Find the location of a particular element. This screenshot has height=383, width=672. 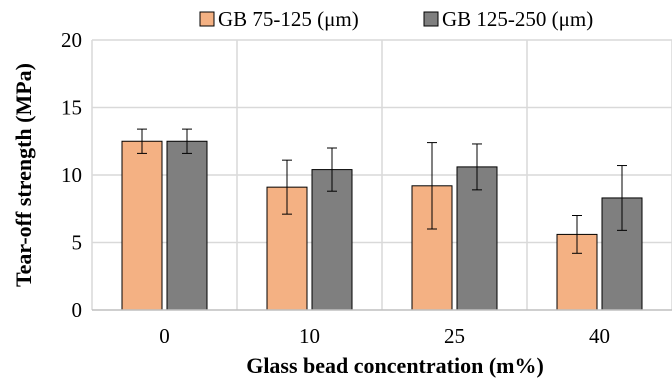

x-axis-title: Glass bead concentration (m%) is located at coordinates (395, 365).